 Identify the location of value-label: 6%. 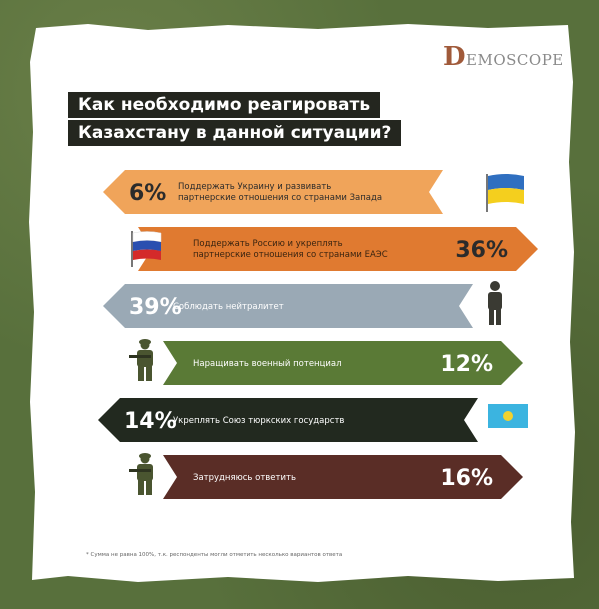
(147, 193).